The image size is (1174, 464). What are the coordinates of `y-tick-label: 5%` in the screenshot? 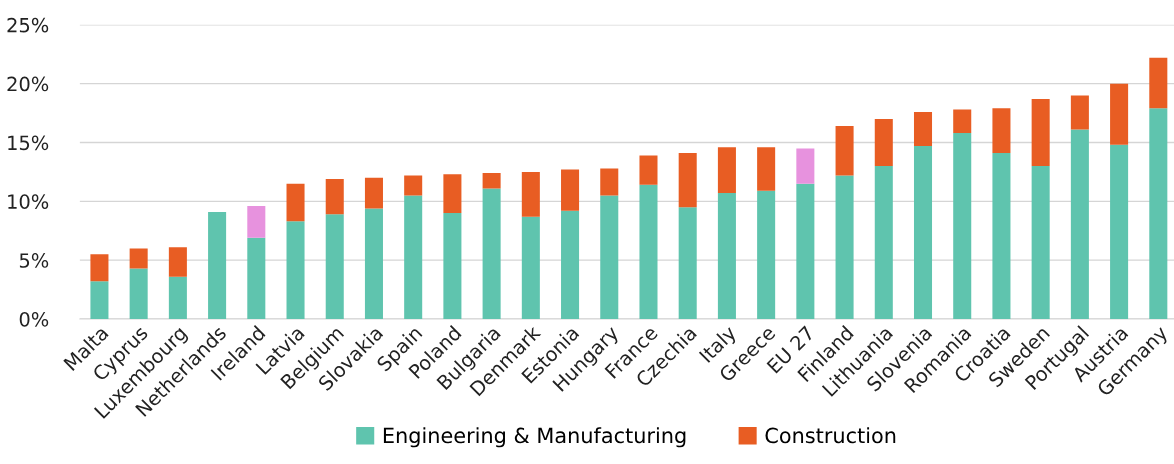 It's located at (34, 260).